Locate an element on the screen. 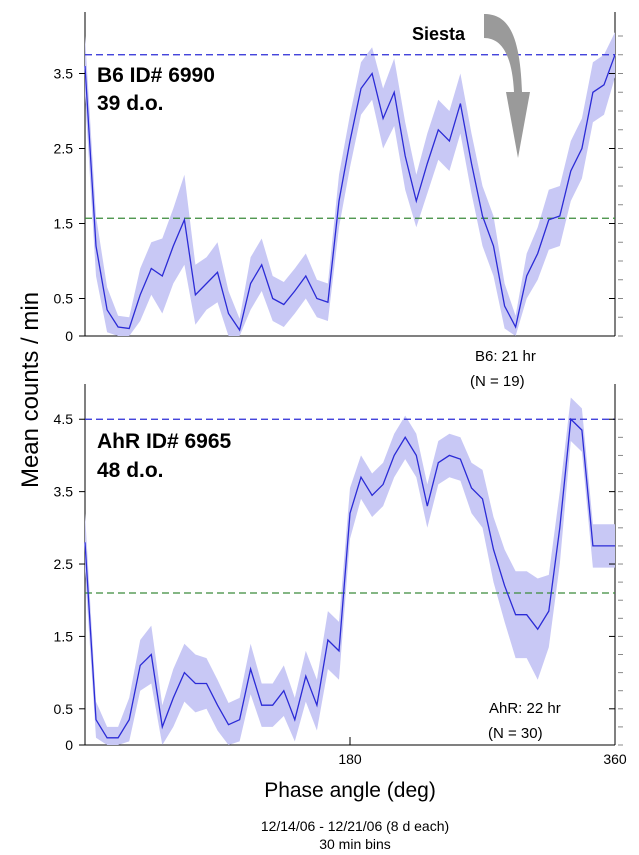 Image resolution: width=639 pixels, height=855 pixels. top-panel-caption-line2: (N = 19) is located at coordinates (497, 381).